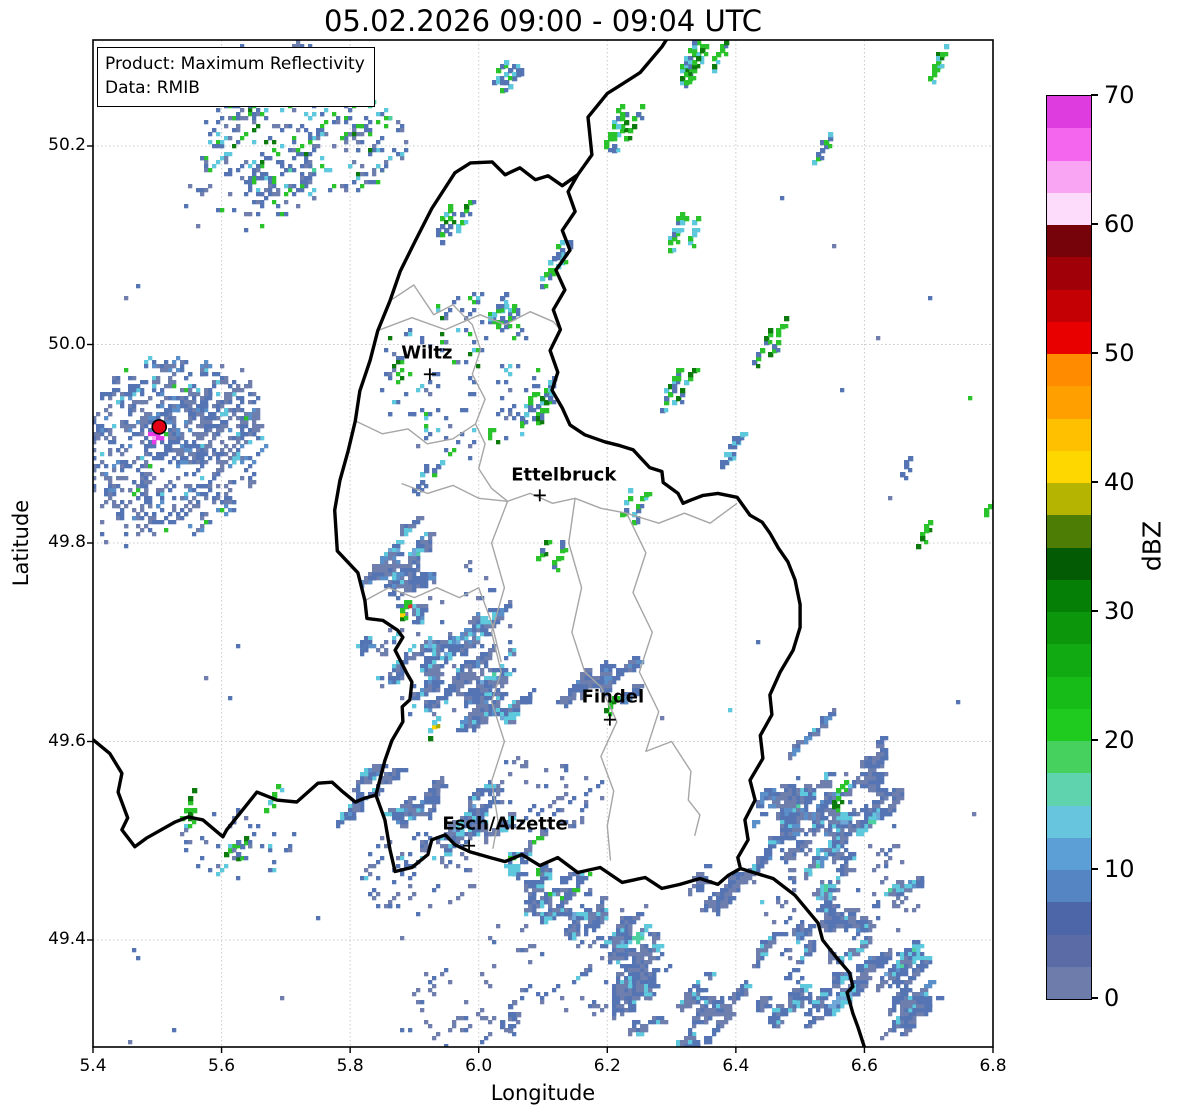  Describe the element at coordinates (67, 939) in the screenshot. I see `y-tick-label: 49.4` at that location.